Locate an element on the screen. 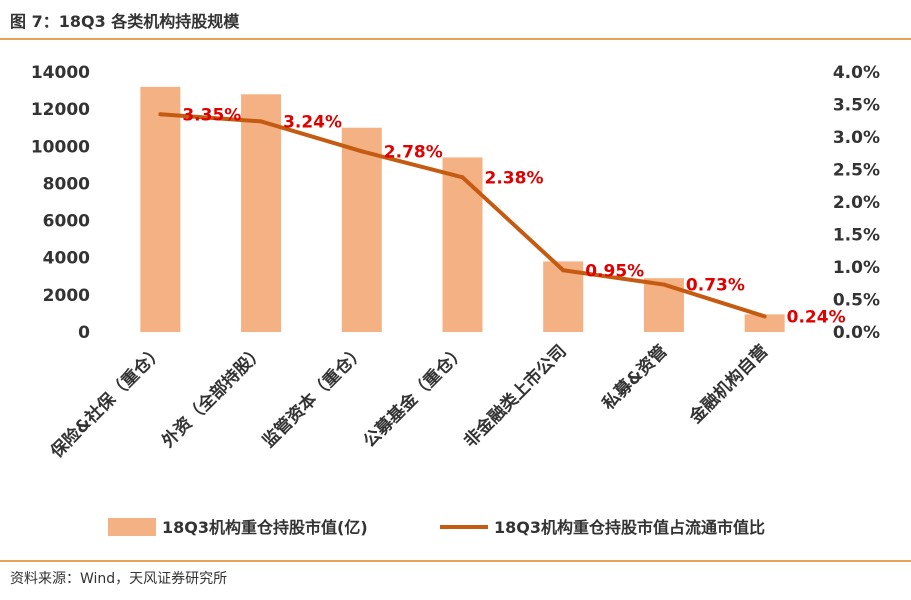 Image resolution: width=911 pixels, height=600 pixels. category-label: 金融机构自营 is located at coordinates (728, 385).